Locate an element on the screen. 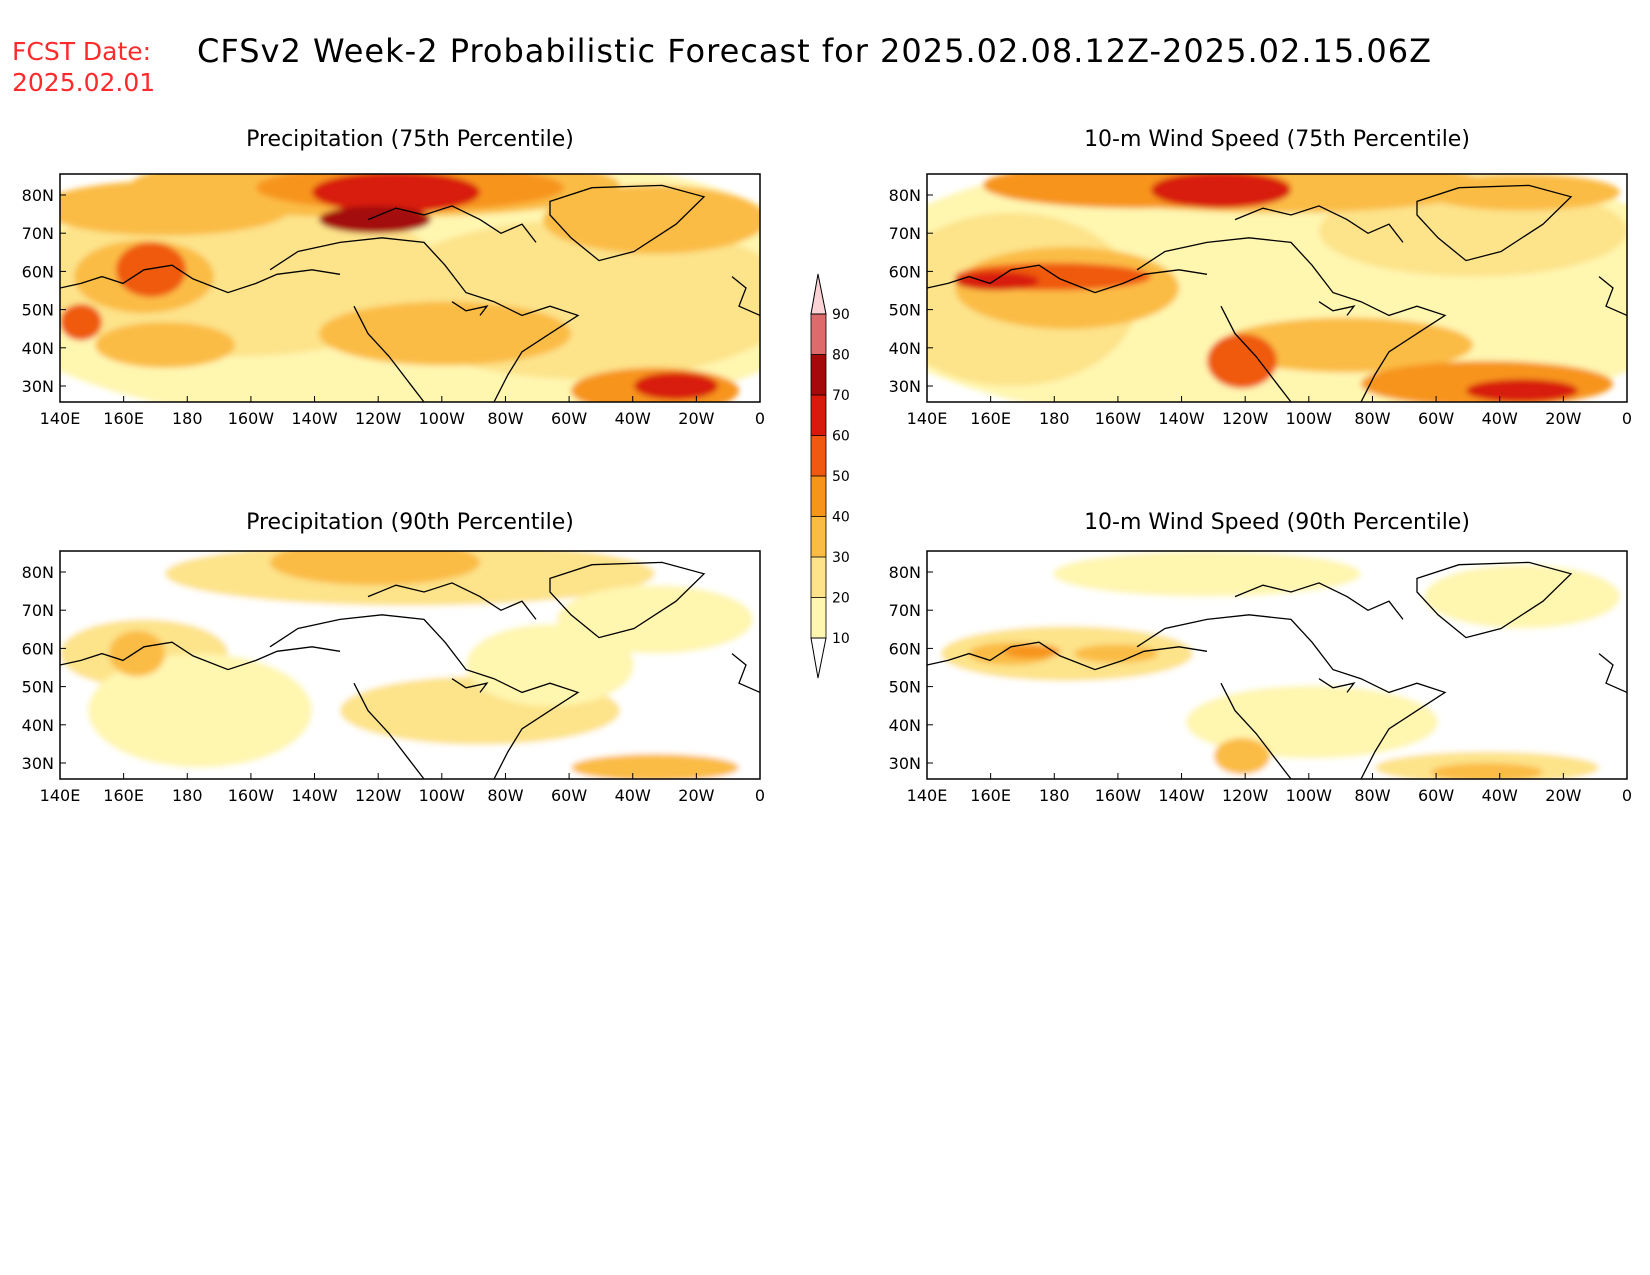  colorbar-min-arrow is located at coordinates (818, 658).